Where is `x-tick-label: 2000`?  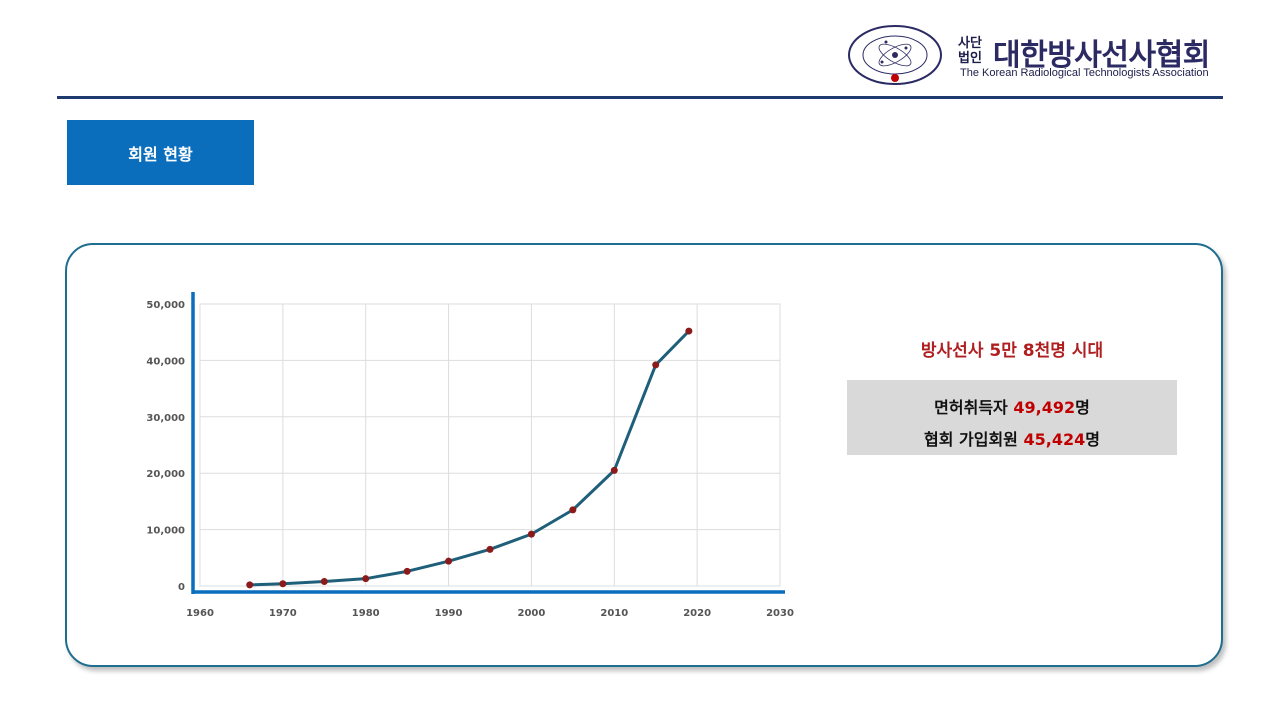
x-tick-label: 2000 is located at coordinates (532, 613).